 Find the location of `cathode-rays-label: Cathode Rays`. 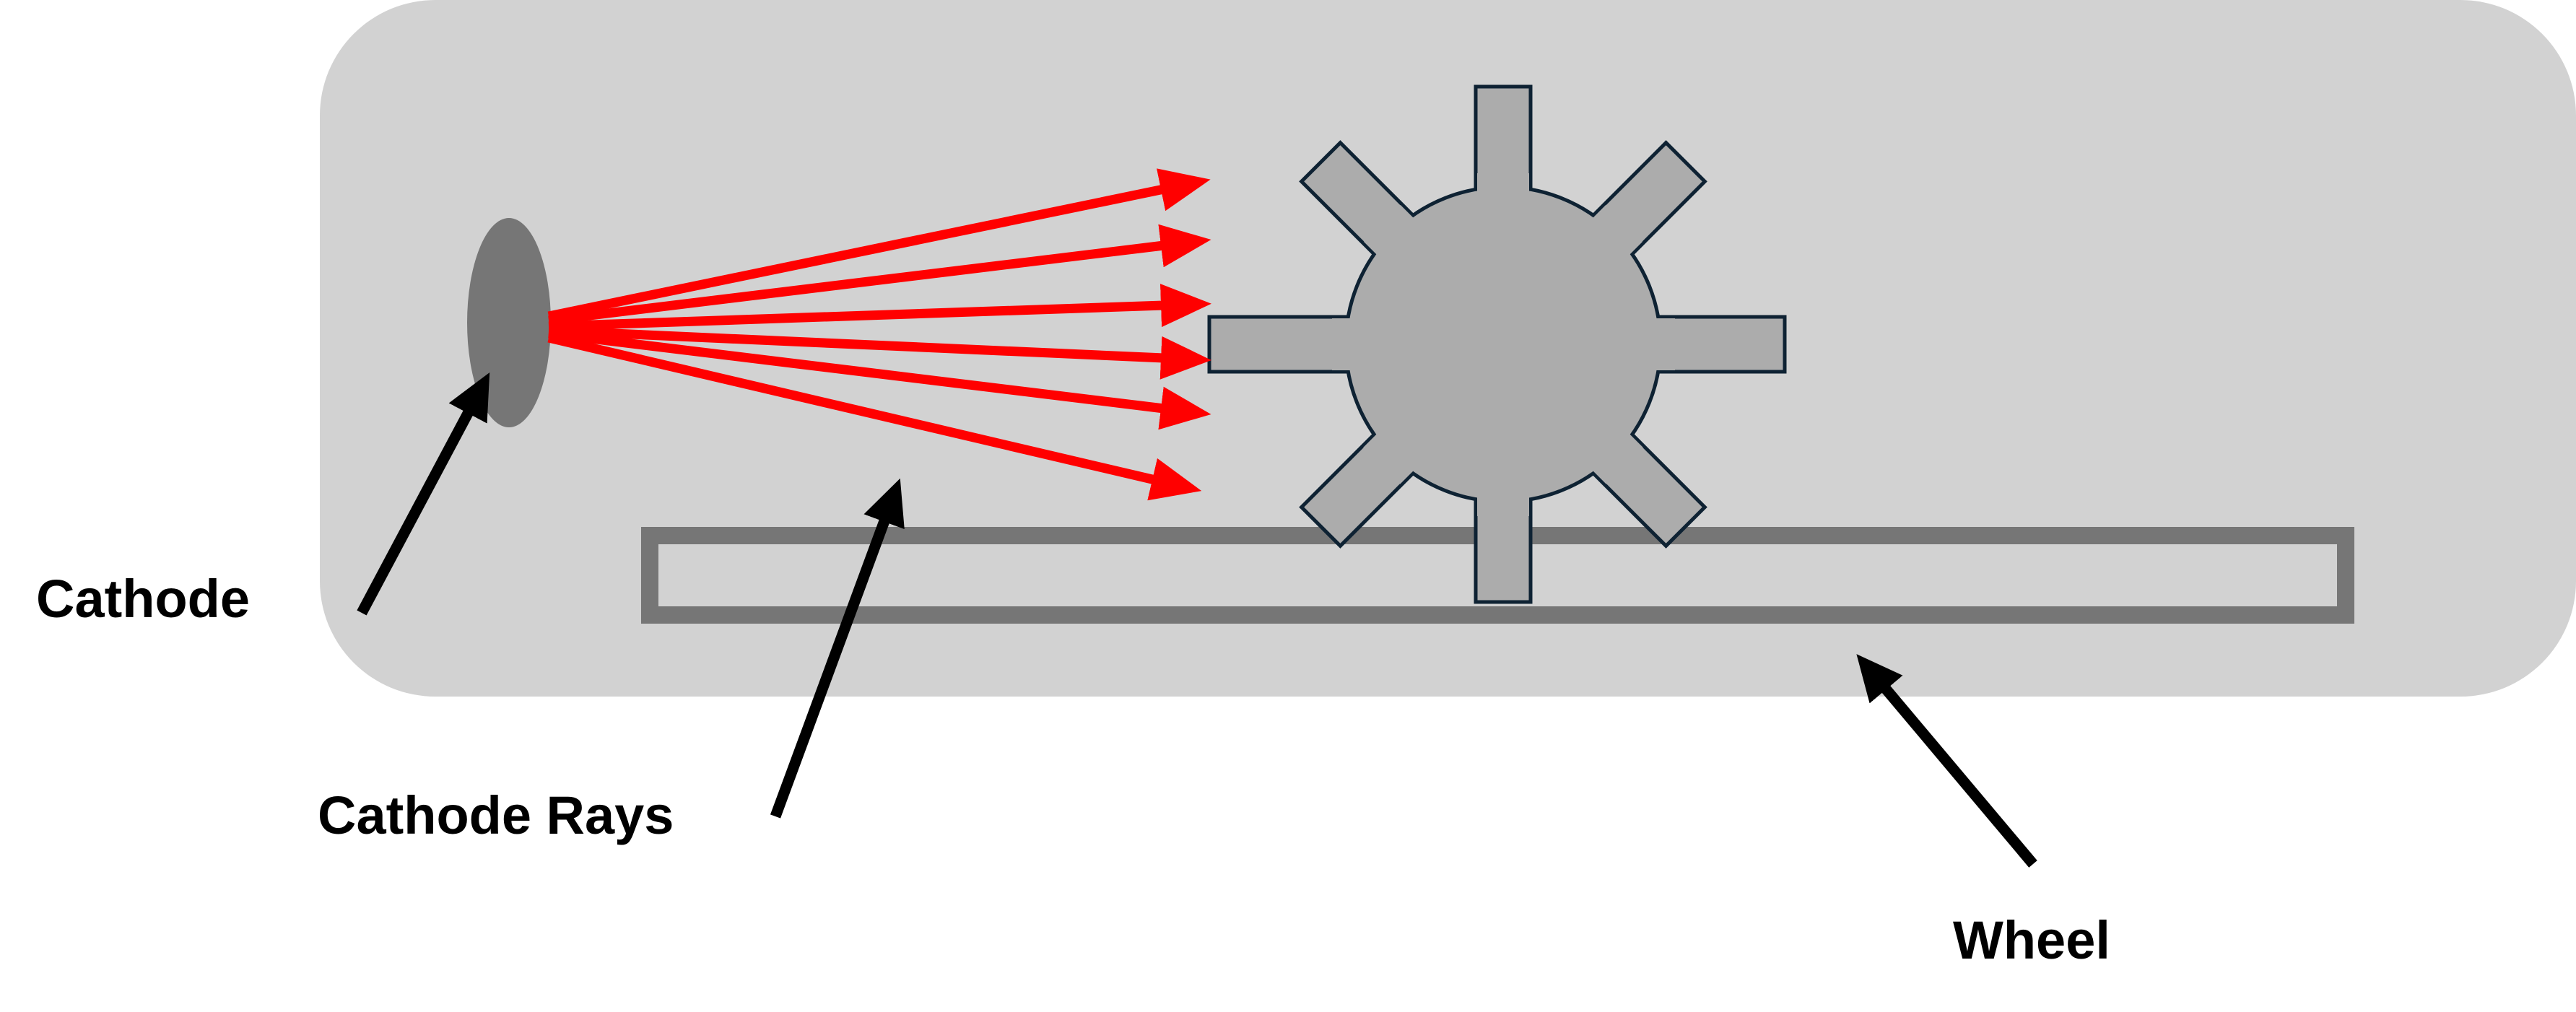

cathode-rays-label: Cathode Rays is located at coordinates (496, 815).